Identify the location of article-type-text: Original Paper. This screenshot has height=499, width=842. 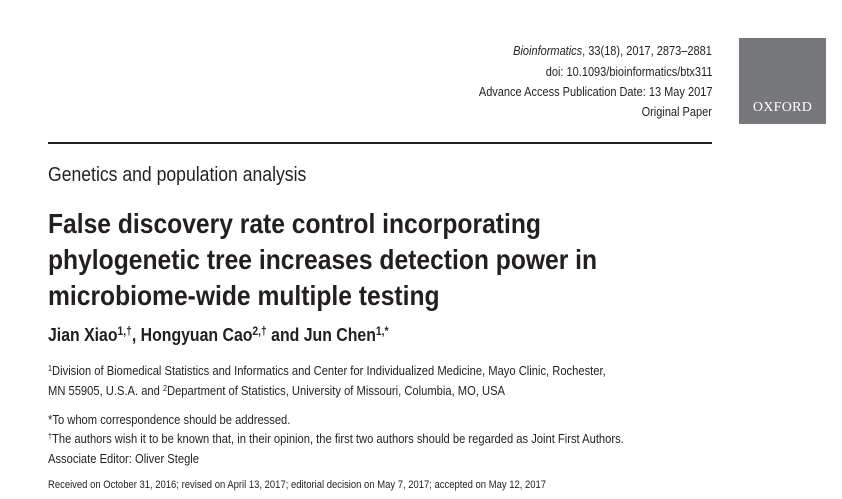
(676, 112).